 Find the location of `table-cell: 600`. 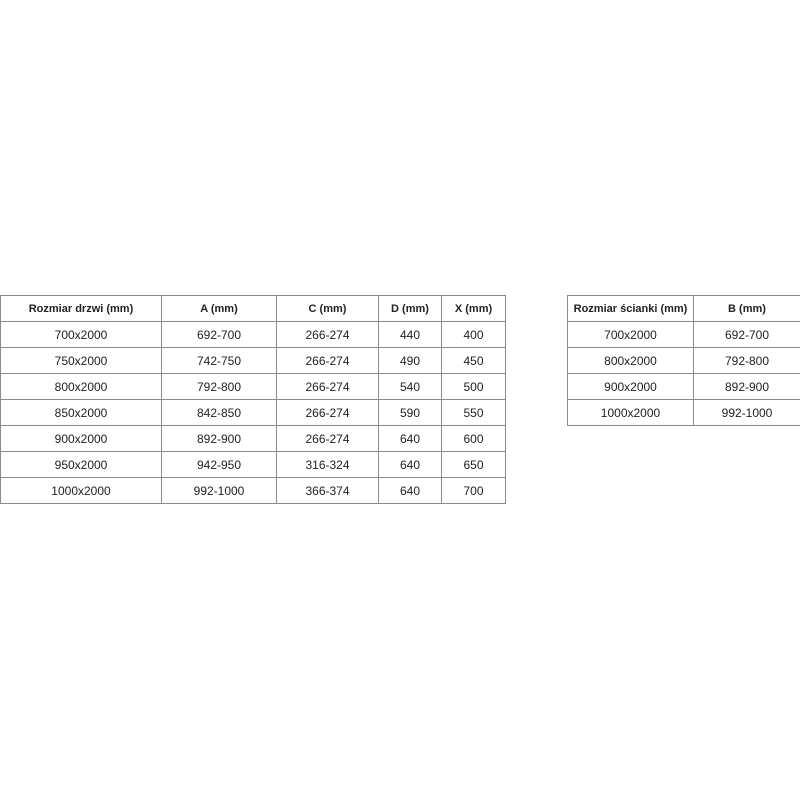

table-cell: 600 is located at coordinates (473, 438).